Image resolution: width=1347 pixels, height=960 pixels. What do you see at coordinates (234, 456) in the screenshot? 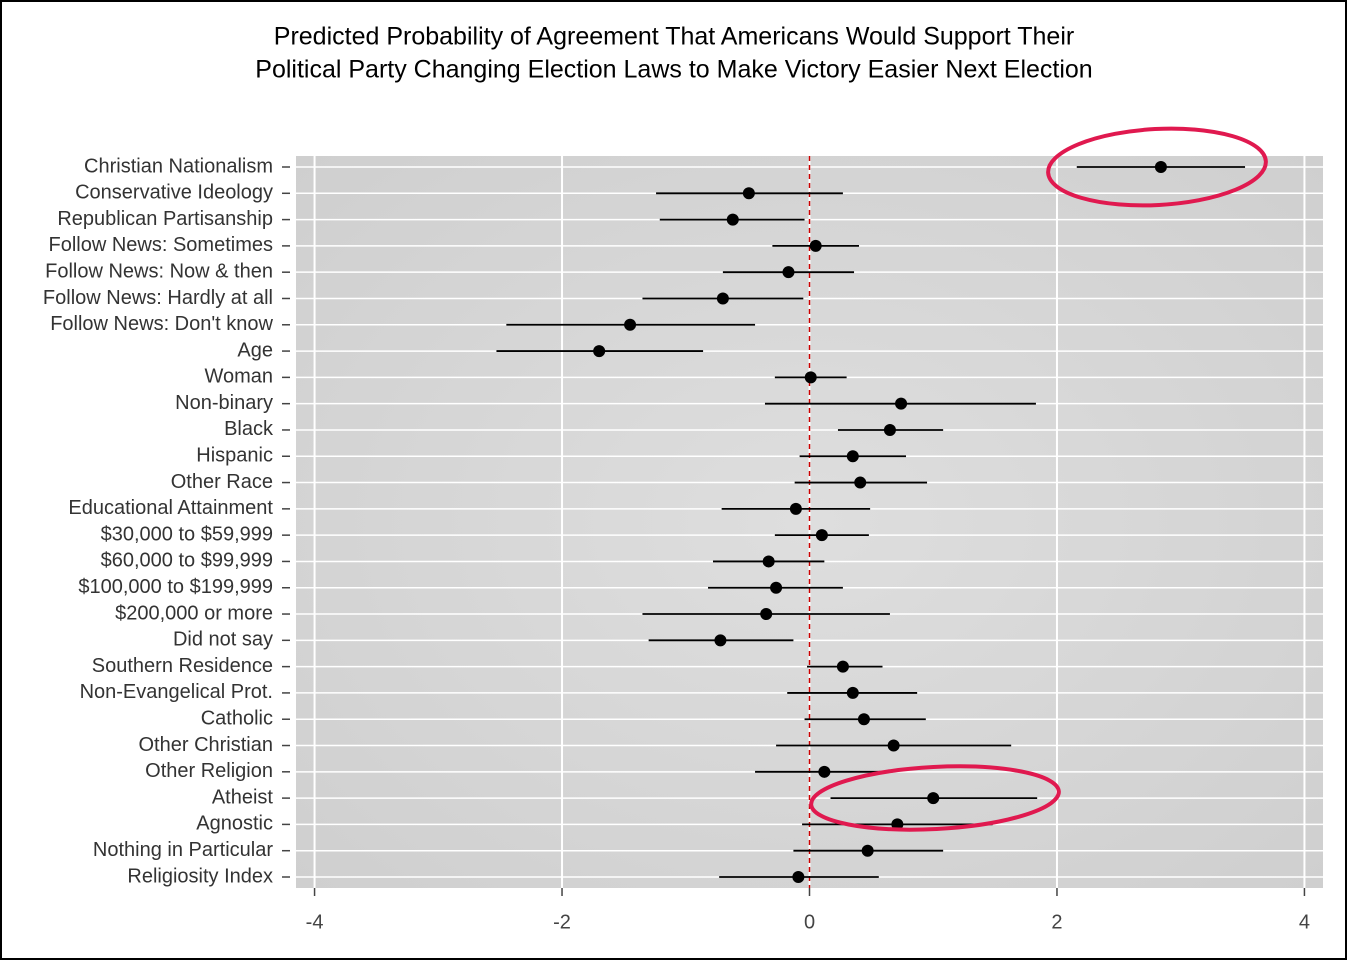
I see `y-tick-label: Hispanic` at bounding box center [234, 456].